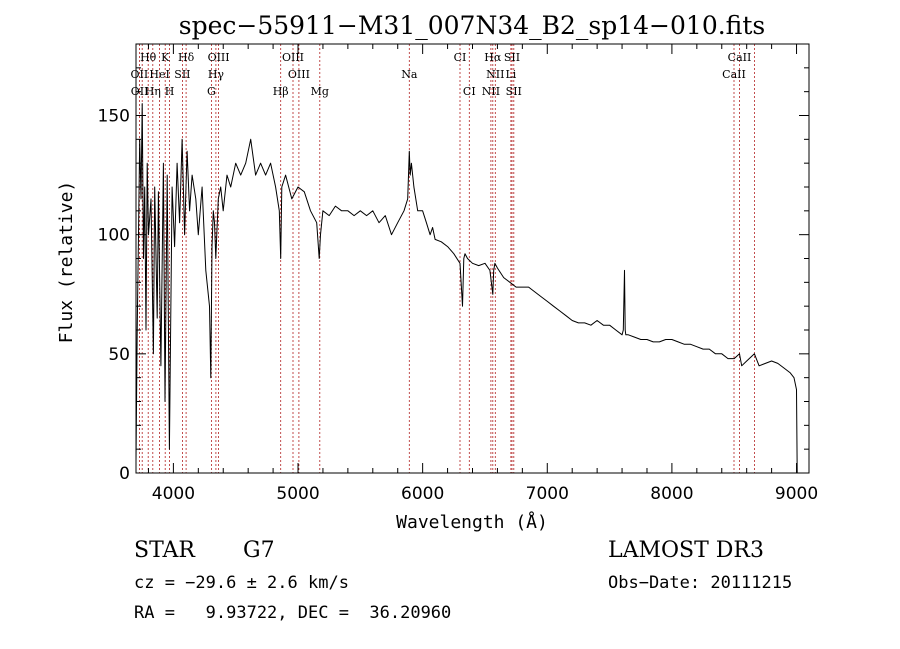  I want to click on spectral-line-label: OII, so click(140, 74).